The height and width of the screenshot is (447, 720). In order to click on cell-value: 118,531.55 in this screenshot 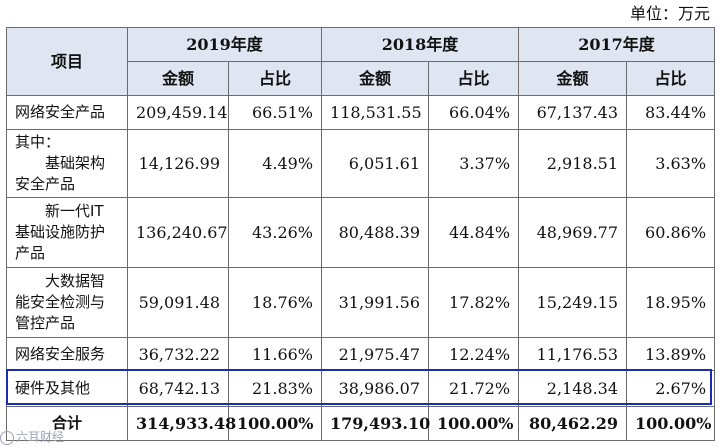, I will do `click(375, 112)`.